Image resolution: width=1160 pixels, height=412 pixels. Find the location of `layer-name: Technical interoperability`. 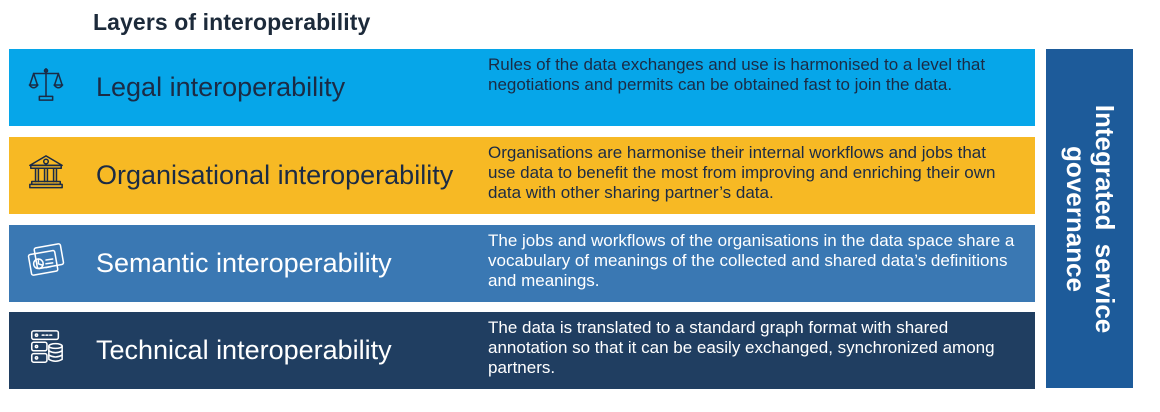

layer-name: Technical interoperability is located at coordinates (244, 350).